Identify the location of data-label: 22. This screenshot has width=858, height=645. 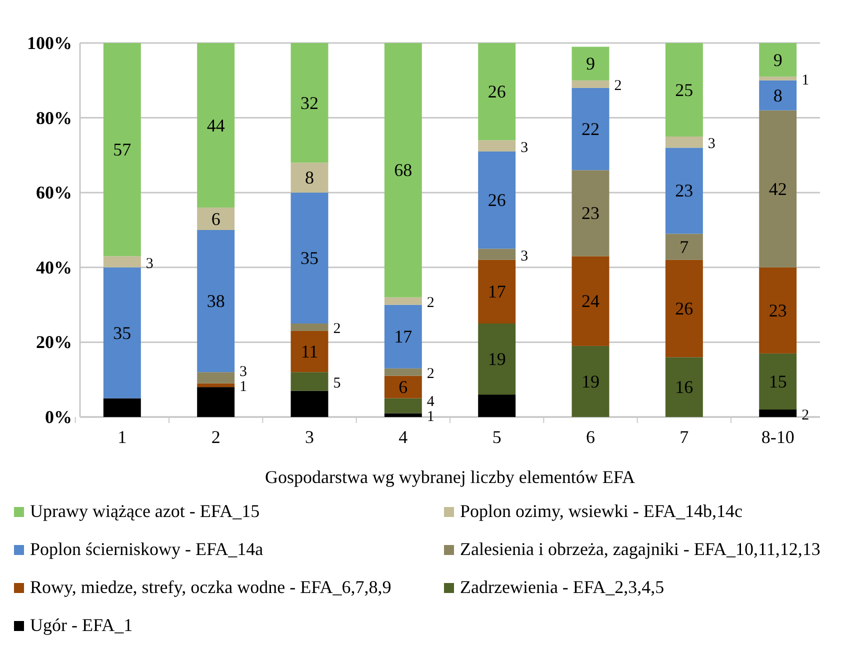
(591, 129).